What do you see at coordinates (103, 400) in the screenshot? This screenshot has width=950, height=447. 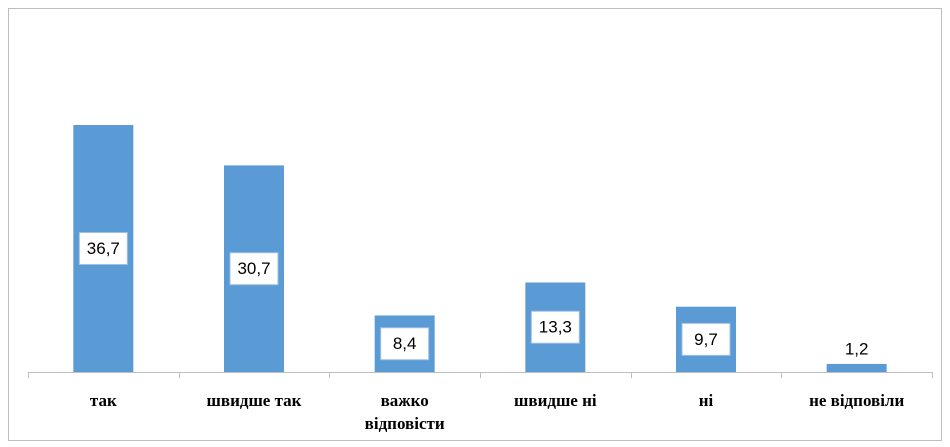 I see `x-tick-label: так` at bounding box center [103, 400].